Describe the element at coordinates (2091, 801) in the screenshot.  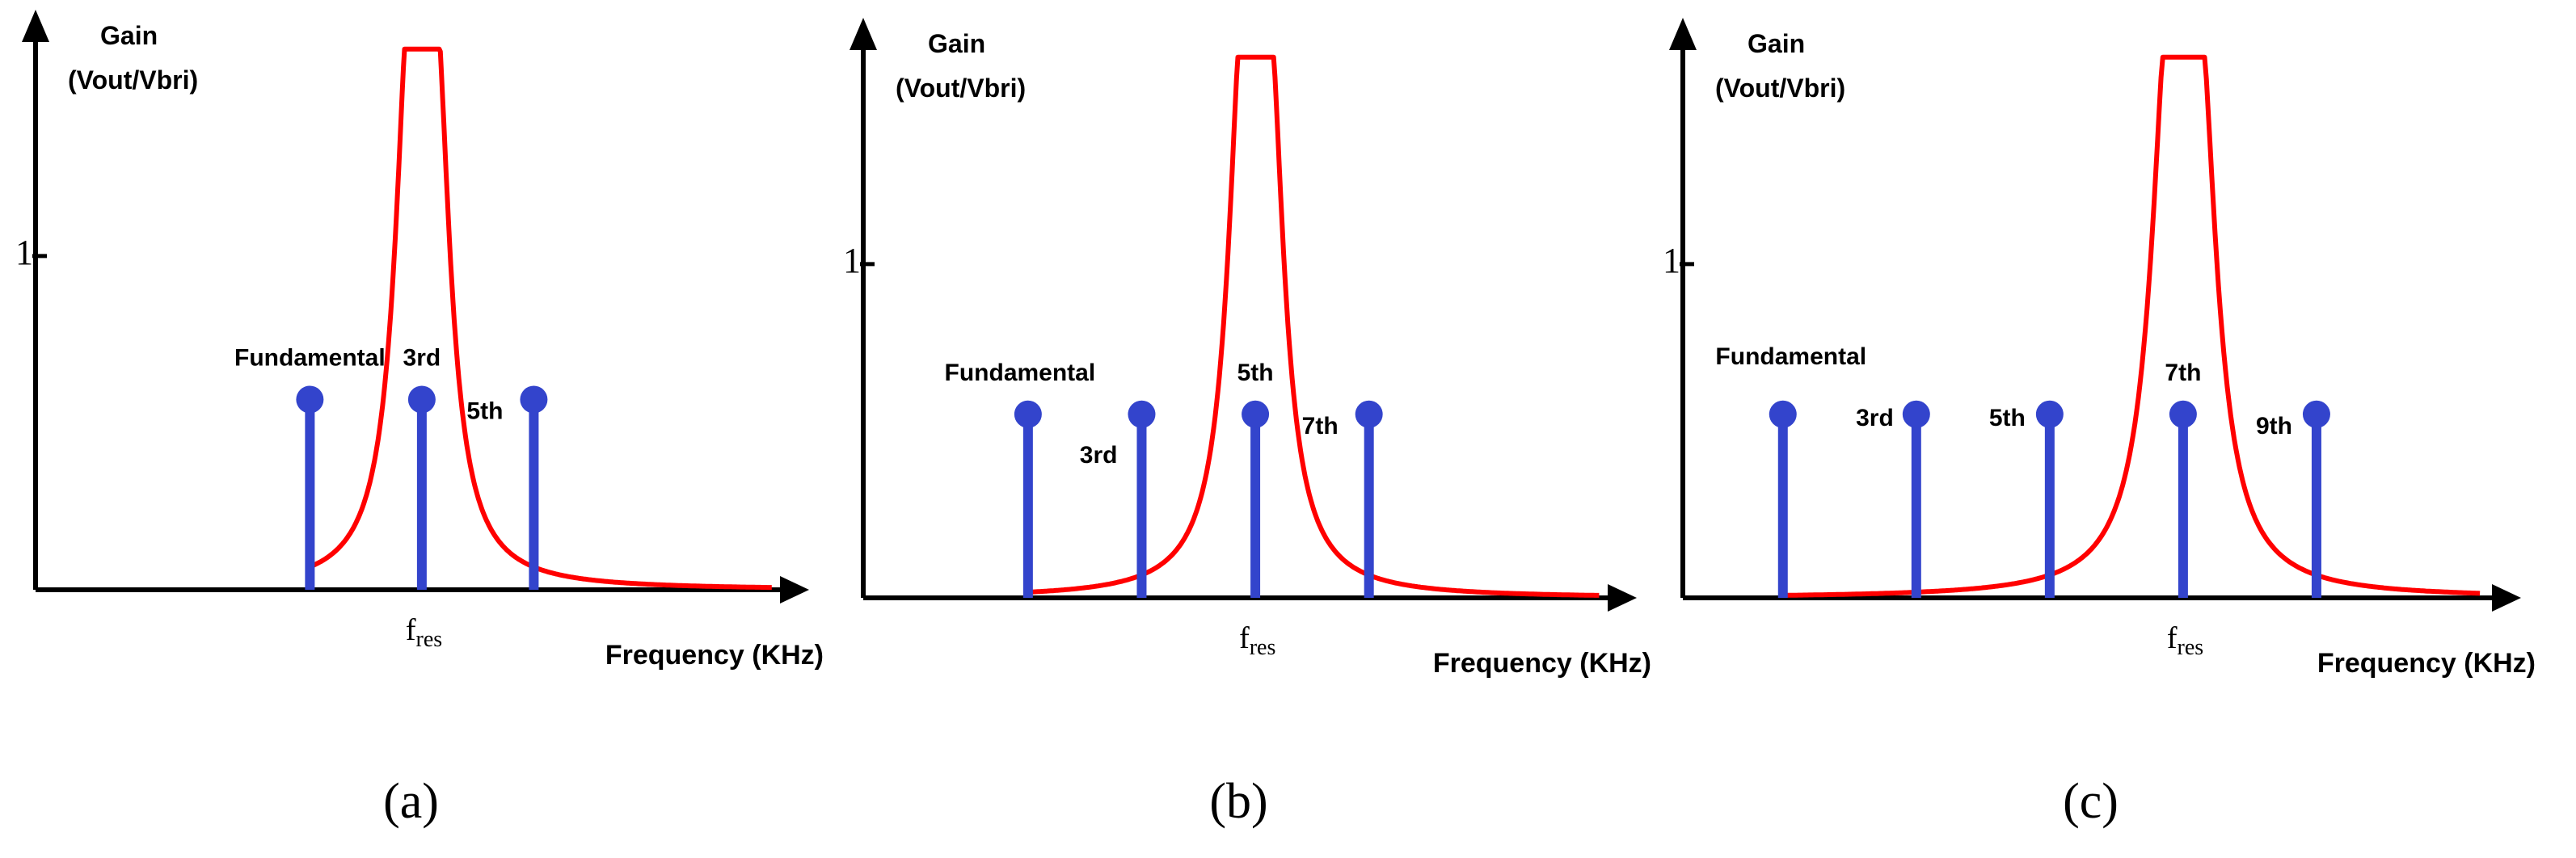
I see `panel-label: (c)` at that location.